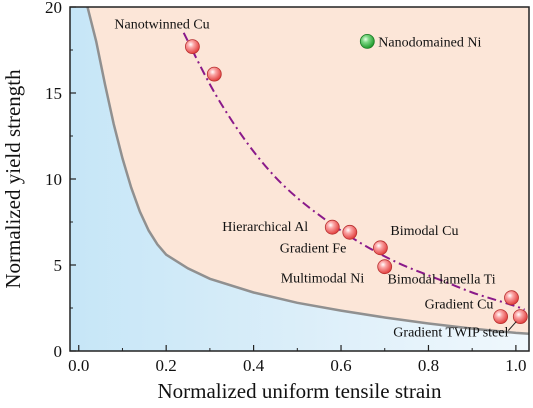  What do you see at coordinates (161, 25) in the screenshot?
I see `point-label: Nanotwinned Cu` at bounding box center [161, 25].